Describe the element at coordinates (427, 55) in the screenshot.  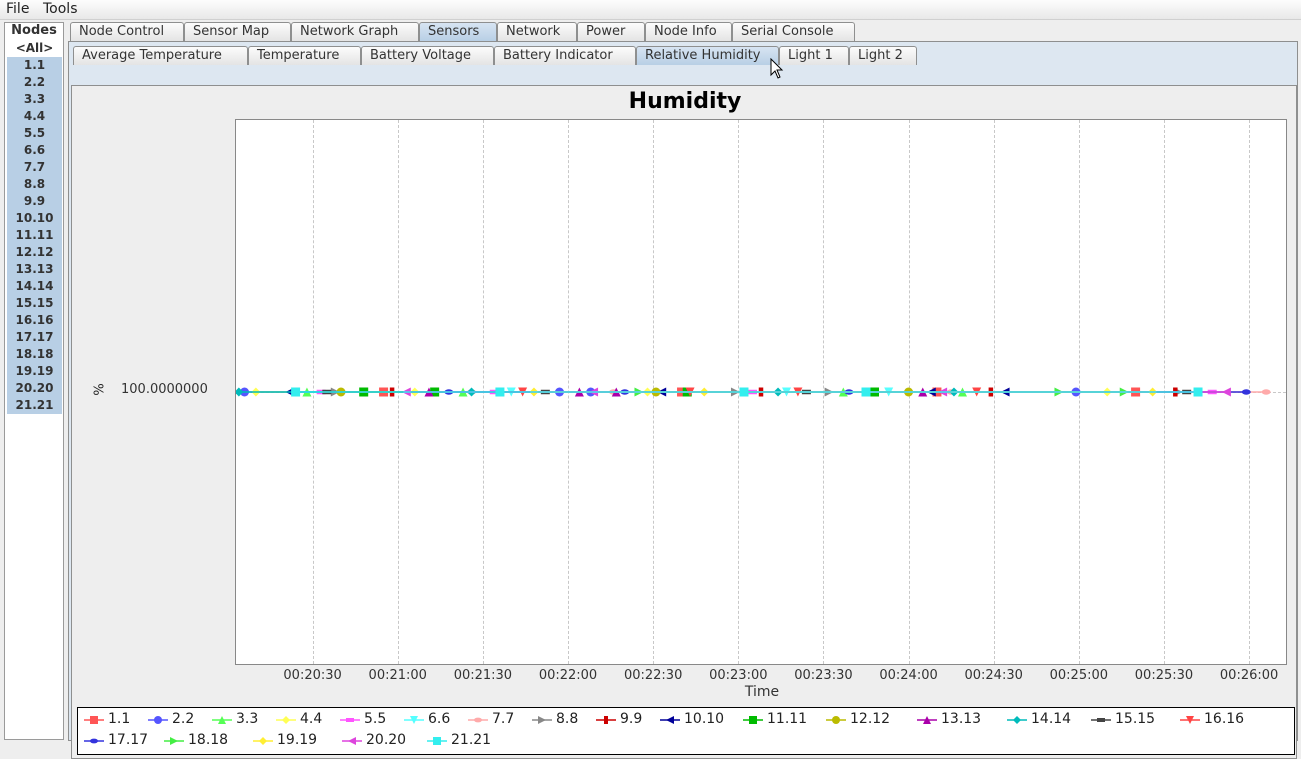
I see `sensor-tab: Battery Voltage` at that location.